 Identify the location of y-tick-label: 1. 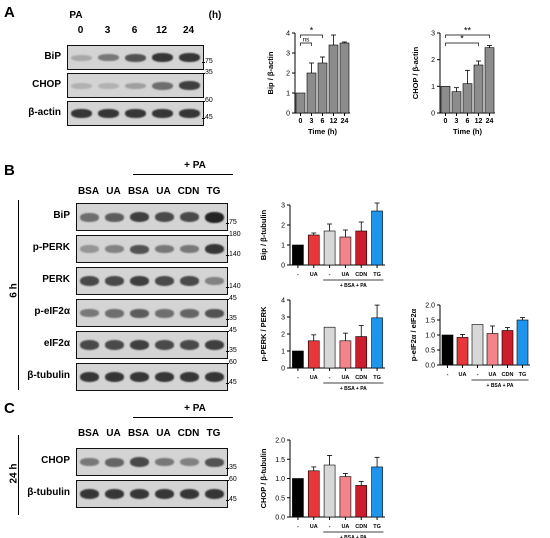
(283, 352).